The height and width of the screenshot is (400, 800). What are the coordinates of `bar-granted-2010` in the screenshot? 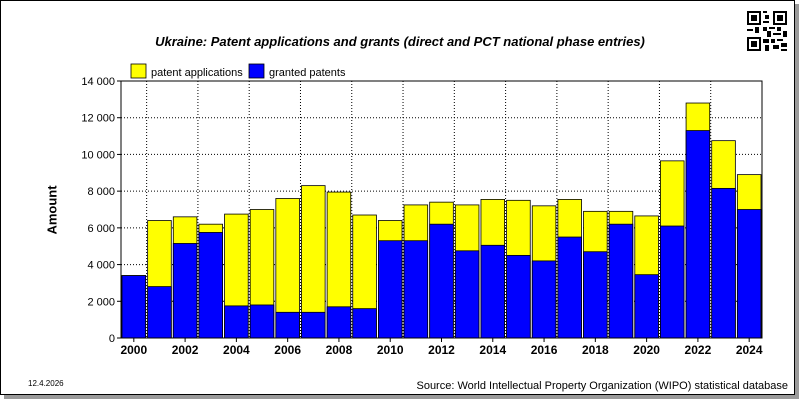 It's located at (390, 289).